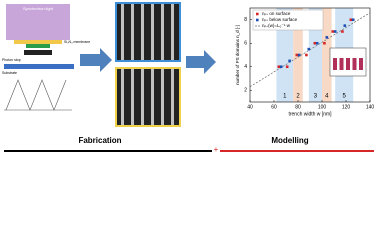  Describe the element at coordinates (11, 60) in the screenshot. I see `stop-label: Photon stop` at that location.